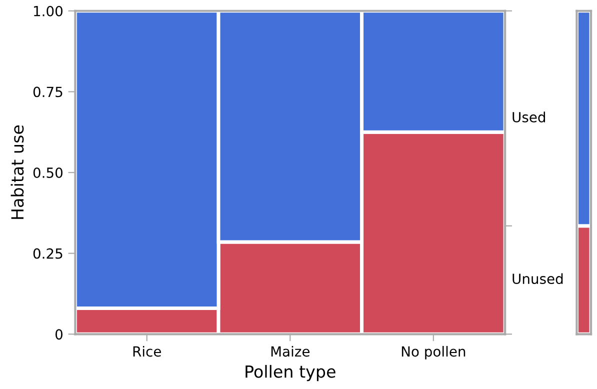 The height and width of the screenshot is (389, 597). I want to click on y-tick-label: 0.75, so click(47, 92).